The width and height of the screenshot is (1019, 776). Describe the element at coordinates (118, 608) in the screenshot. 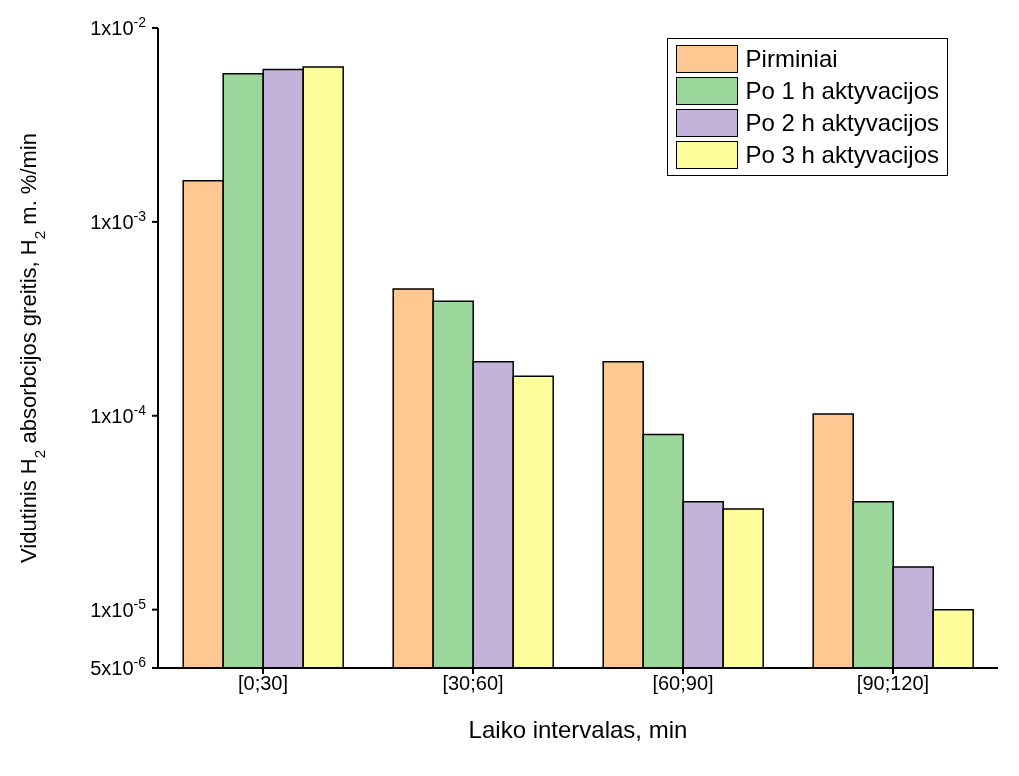

I see `y-tick-label: 1x10$^{-5}$` at that location.